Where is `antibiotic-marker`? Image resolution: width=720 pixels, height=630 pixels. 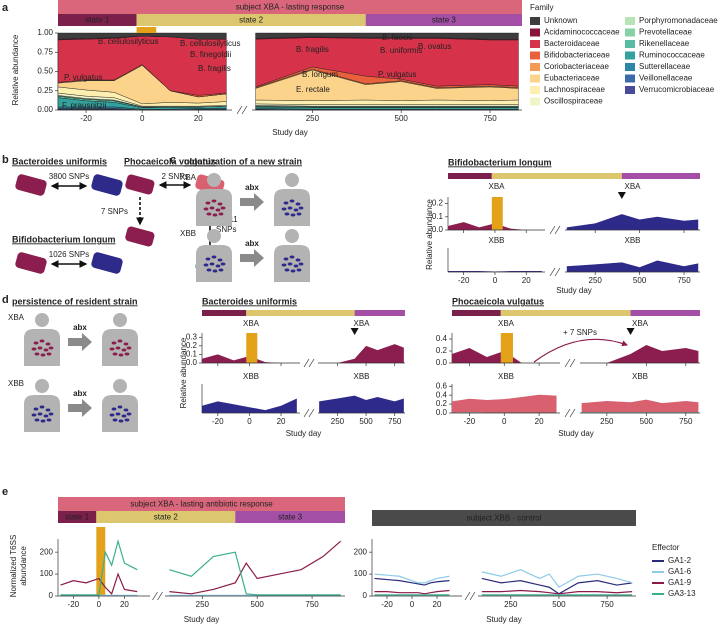 antibiotic-marker is located at coordinates (252, 348).